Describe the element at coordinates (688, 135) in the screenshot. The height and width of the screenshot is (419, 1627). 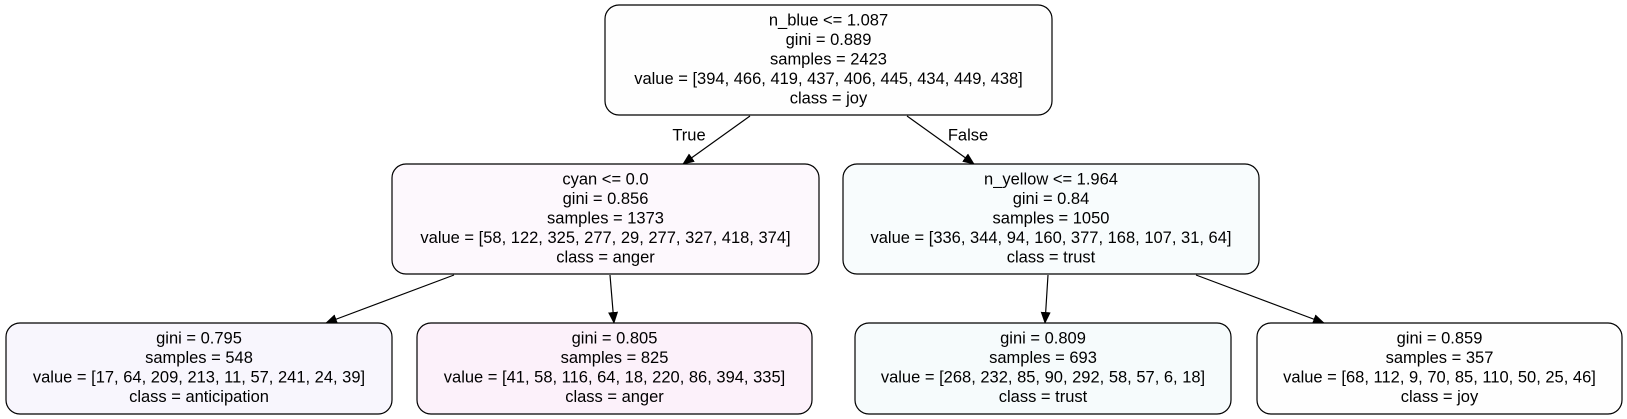
I see `edge-label-true: True` at that location.